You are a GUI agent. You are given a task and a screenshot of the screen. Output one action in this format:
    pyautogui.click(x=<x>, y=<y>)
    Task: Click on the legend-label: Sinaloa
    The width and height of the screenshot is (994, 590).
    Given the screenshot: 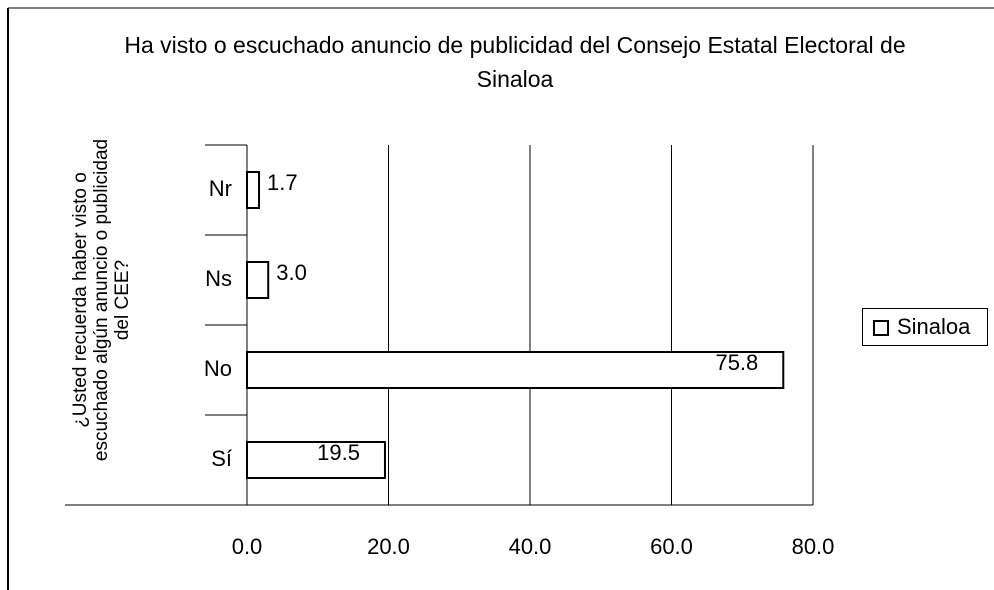 What is the action you would take?
    pyautogui.click(x=934, y=326)
    